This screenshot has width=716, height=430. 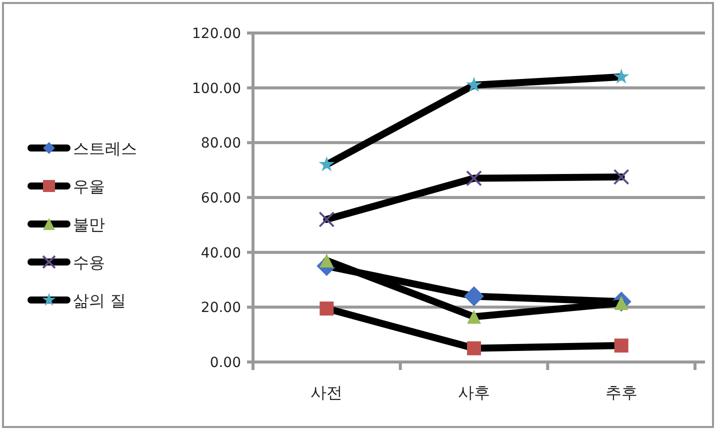 What do you see at coordinates (89, 224) in the screenshot?
I see `legend-label: 불만` at bounding box center [89, 224].